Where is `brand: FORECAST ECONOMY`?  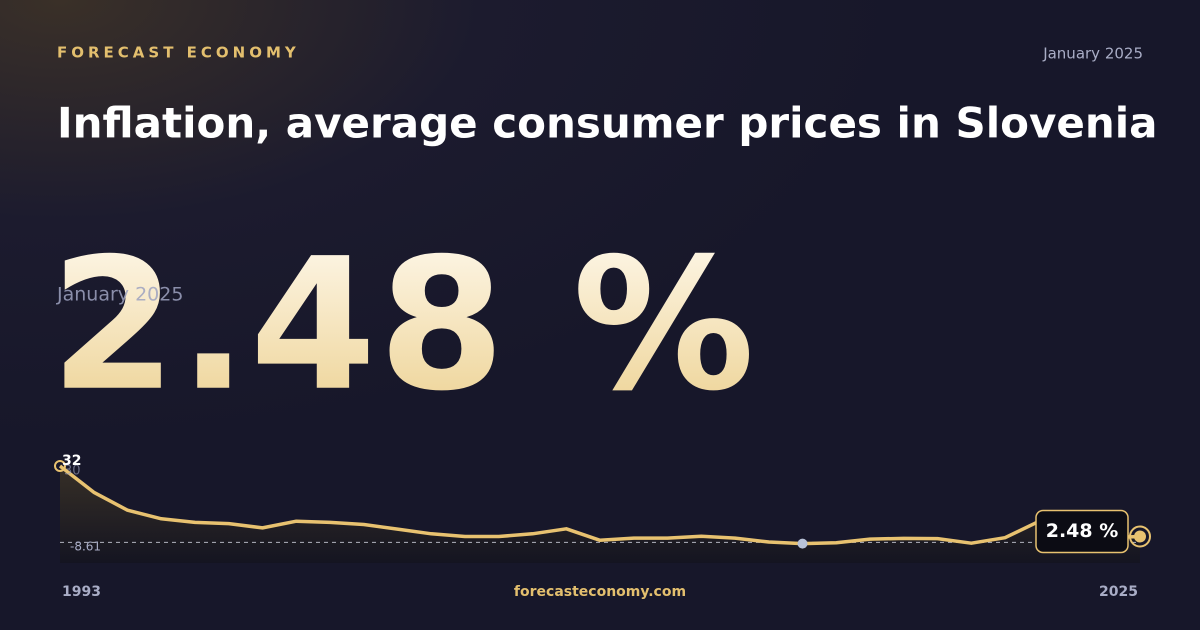
brand: FORECAST ECONOMY is located at coordinates (178, 53).